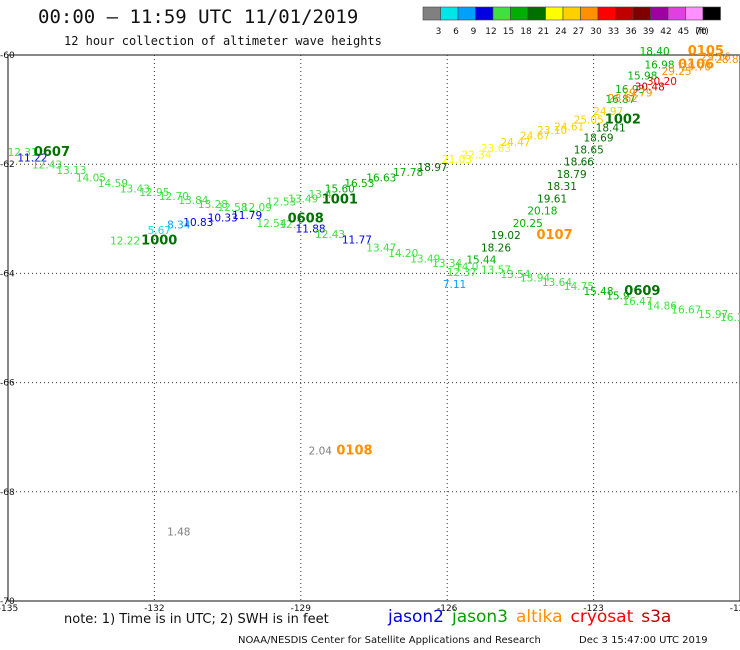 This screenshot has width=740, height=650. I want to click on wave-height-label: 14.20, so click(403, 254).